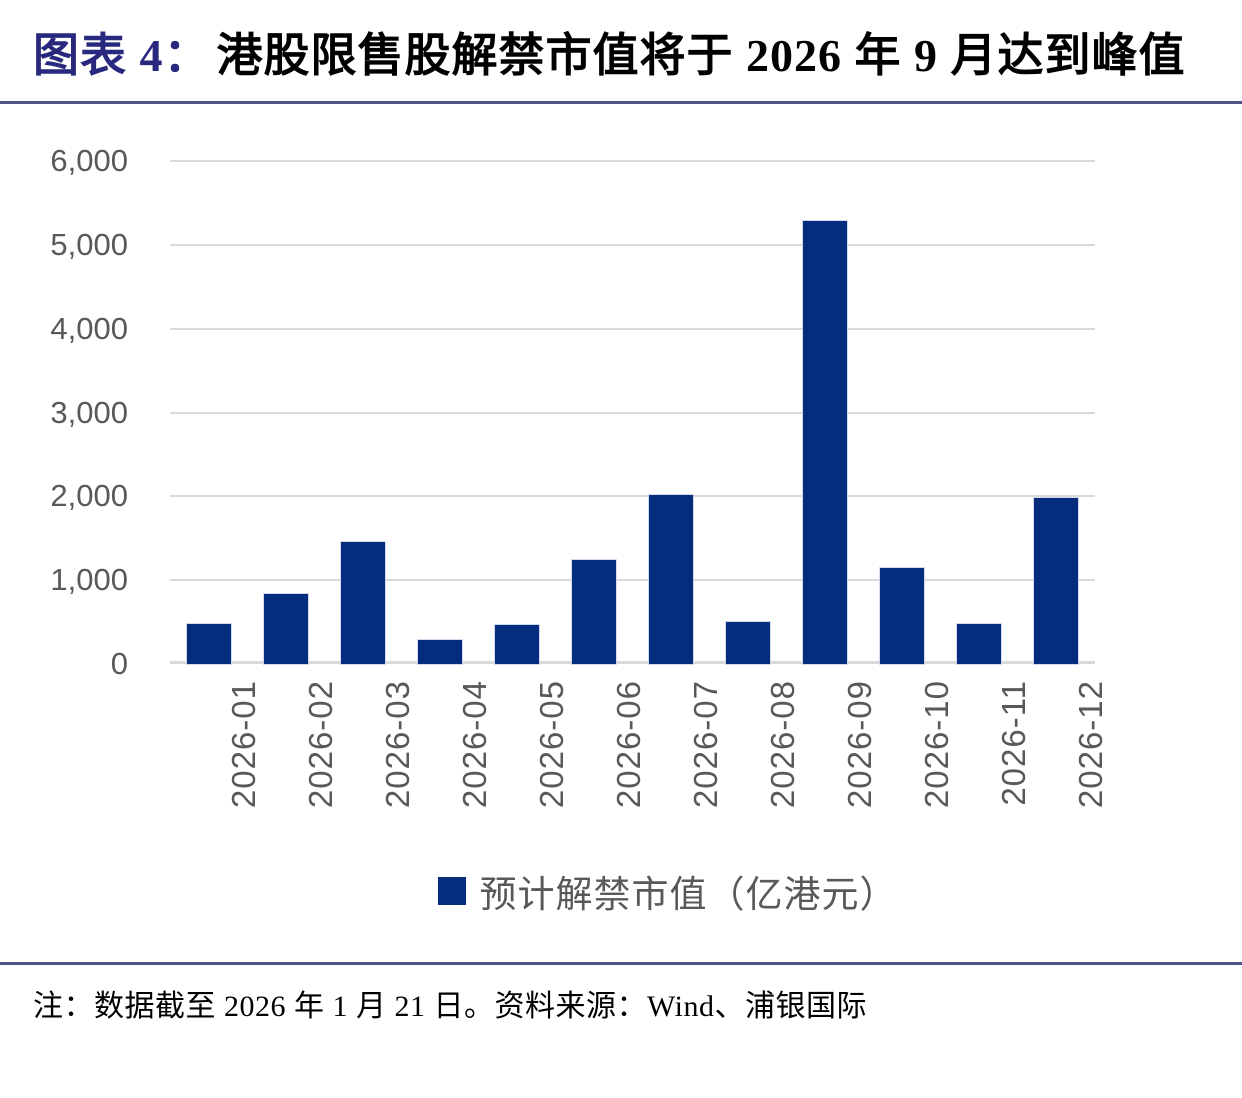  I want to click on x-label-slot: 2026-01, so click(243, 744).